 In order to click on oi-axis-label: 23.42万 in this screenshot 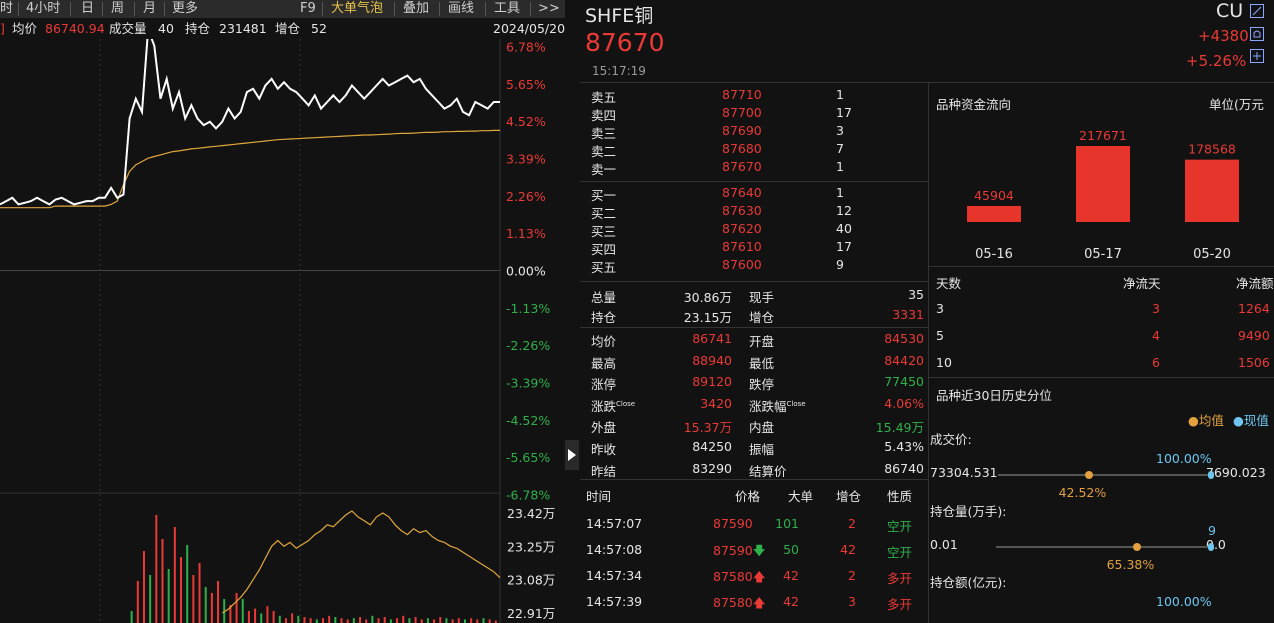, I will do `click(531, 513)`.